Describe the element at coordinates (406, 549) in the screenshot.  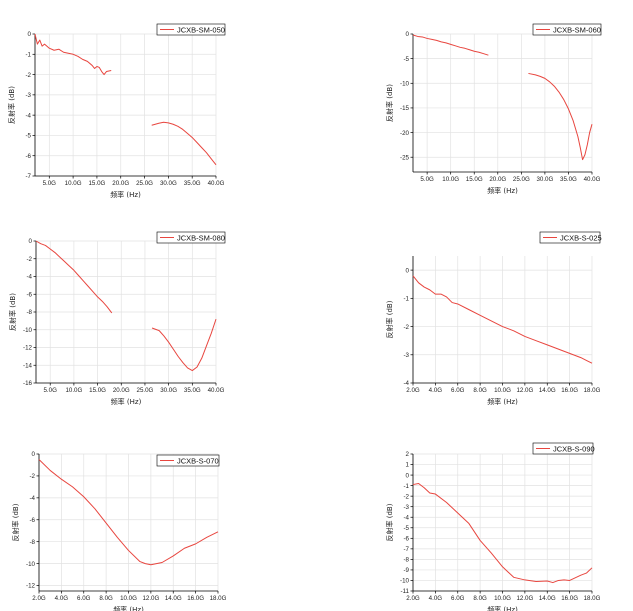
I see `y-tick-label: -7` at that location.